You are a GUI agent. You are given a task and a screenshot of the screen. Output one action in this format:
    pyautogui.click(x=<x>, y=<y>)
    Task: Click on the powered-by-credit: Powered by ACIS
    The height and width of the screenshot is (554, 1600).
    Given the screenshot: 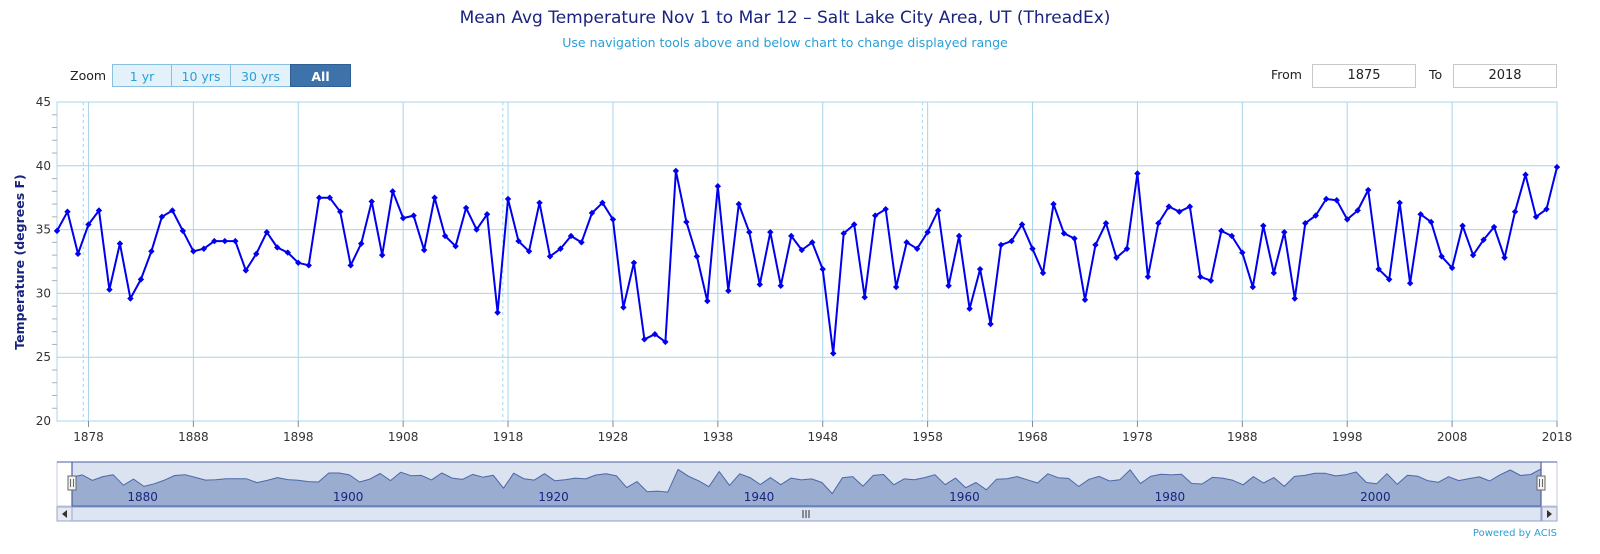 What is the action you would take?
    pyautogui.click(x=1514, y=533)
    